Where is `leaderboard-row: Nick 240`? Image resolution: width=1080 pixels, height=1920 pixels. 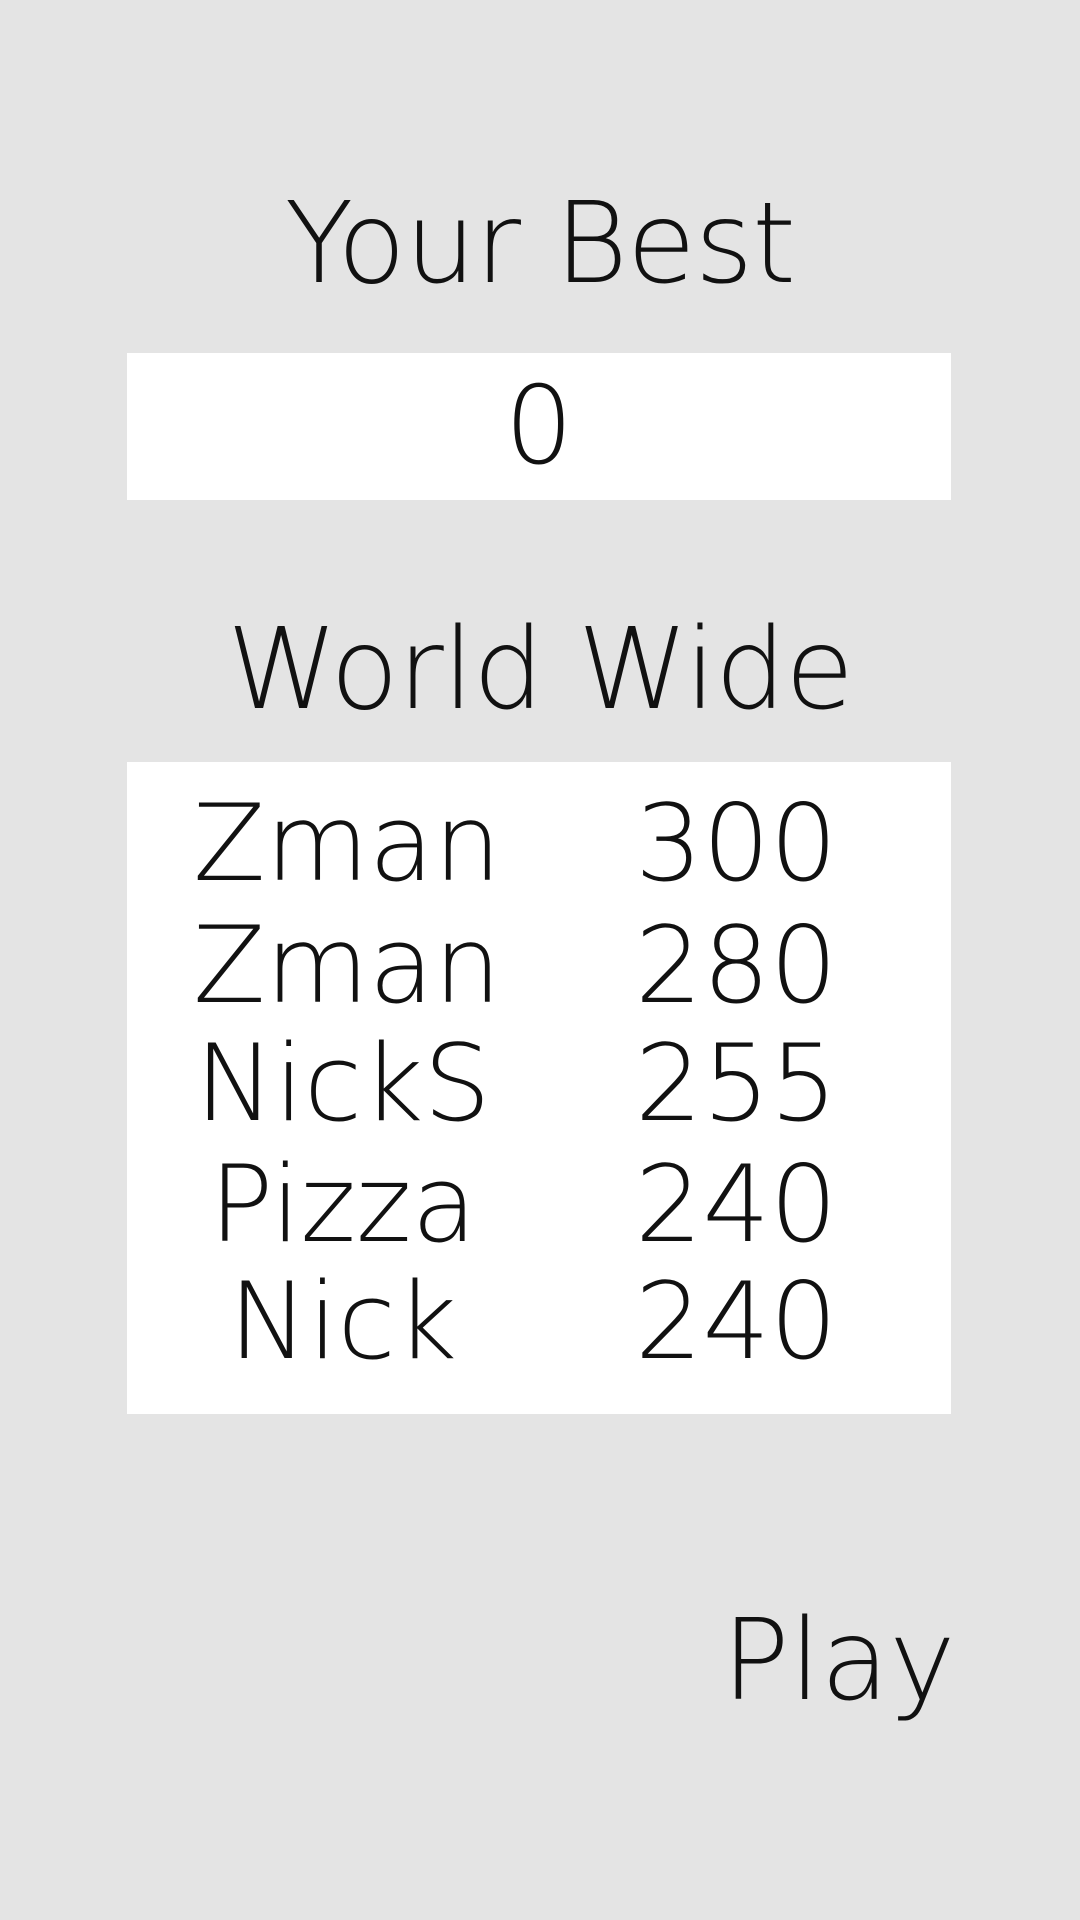 leaderboard-row: Nick 240 is located at coordinates (539, 1322).